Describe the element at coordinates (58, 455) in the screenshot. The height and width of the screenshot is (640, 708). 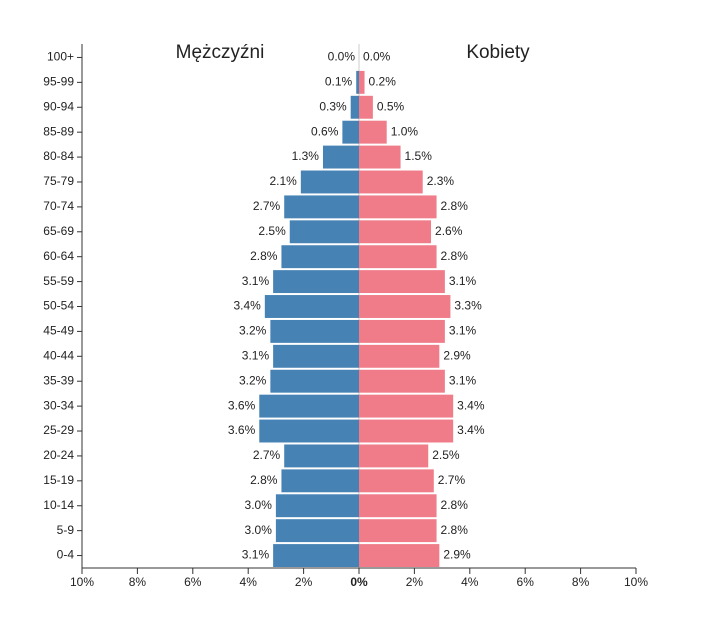
I see `y-tick-label: 20-24` at that location.